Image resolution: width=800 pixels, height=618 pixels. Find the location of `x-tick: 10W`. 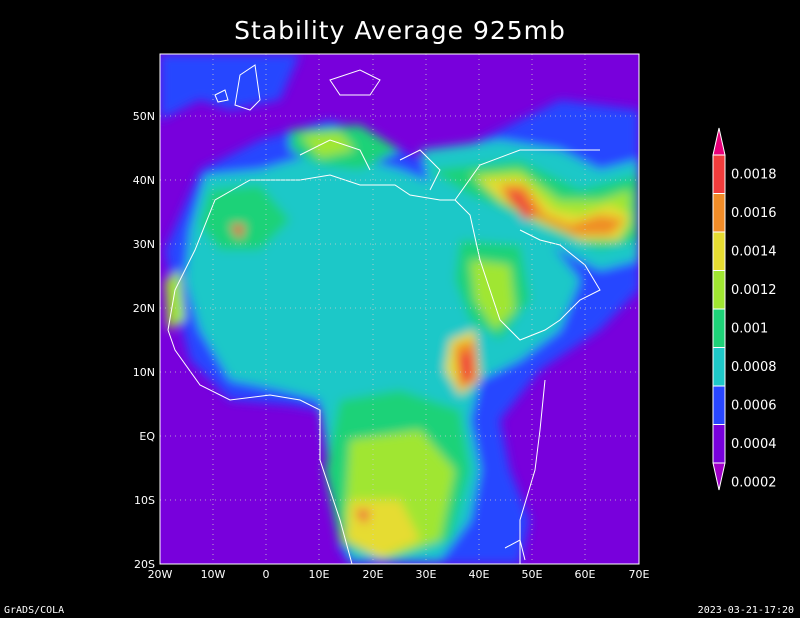

x-tick: 10W is located at coordinates (213, 574).